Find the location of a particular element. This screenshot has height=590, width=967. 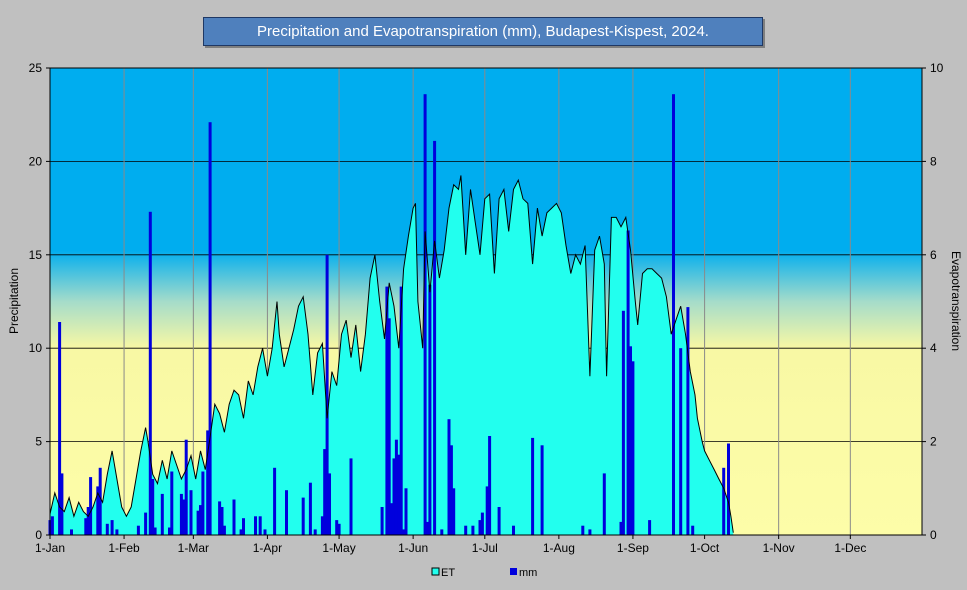

x-tick-label: 1-Nov is located at coordinates (779, 548).